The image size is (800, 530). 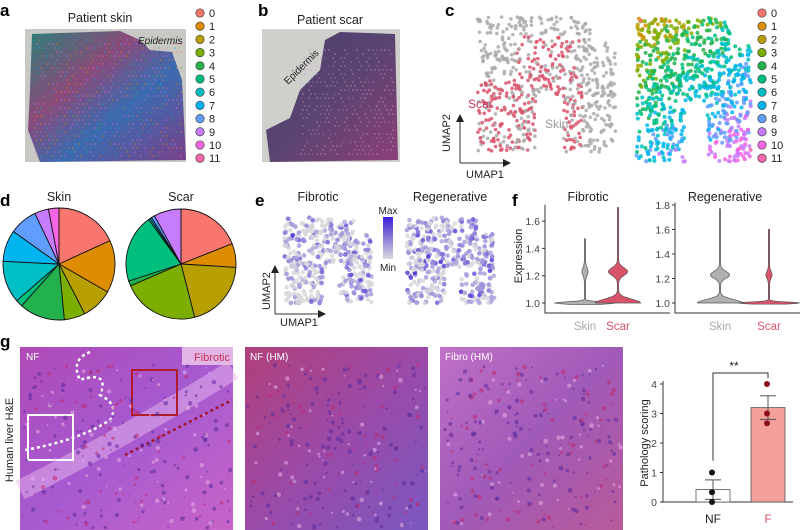 What do you see at coordinates (59, 264) in the screenshot?
I see `pie-skin` at bounding box center [59, 264].